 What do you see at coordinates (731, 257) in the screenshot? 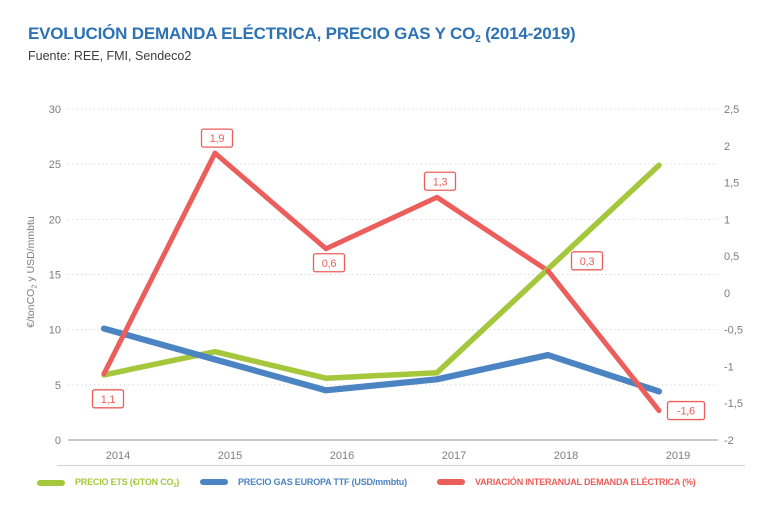
I see `svg-text: 0,5` at bounding box center [731, 257].